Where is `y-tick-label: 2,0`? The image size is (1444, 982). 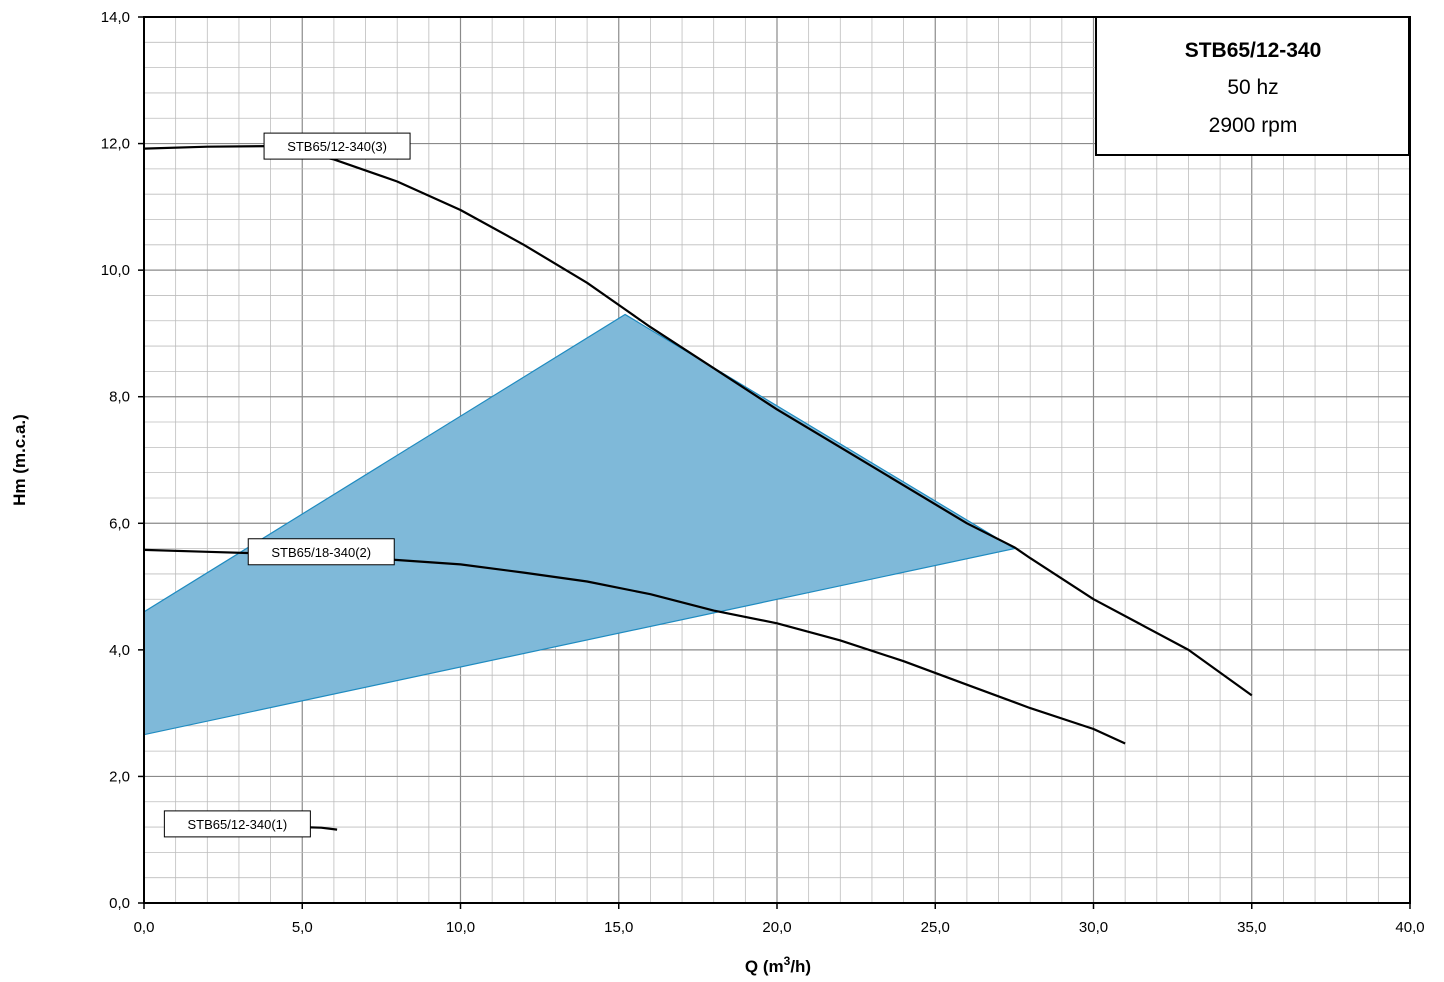
y-tick-label: 2,0 is located at coordinates (119, 776).